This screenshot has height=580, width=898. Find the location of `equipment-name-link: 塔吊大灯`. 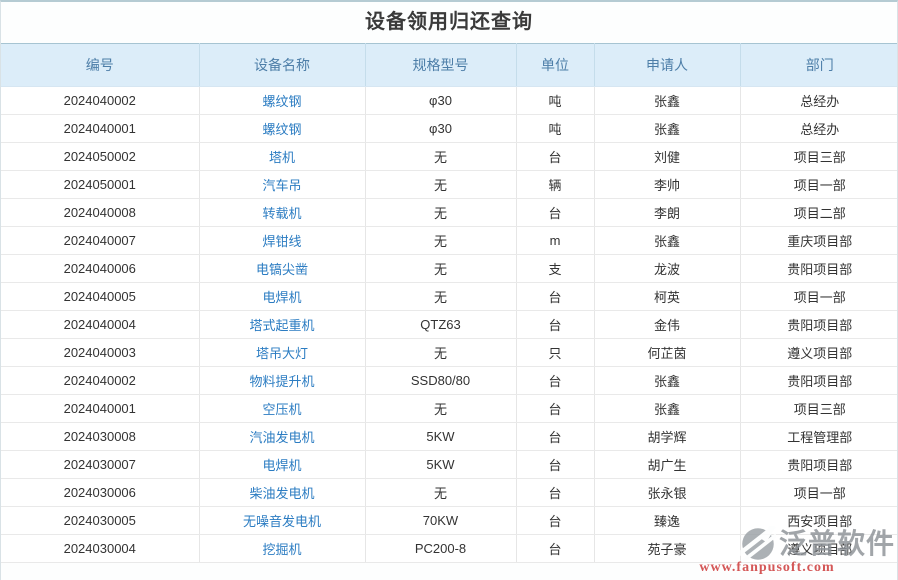

equipment-name-link: 塔吊大灯 is located at coordinates (281, 353).